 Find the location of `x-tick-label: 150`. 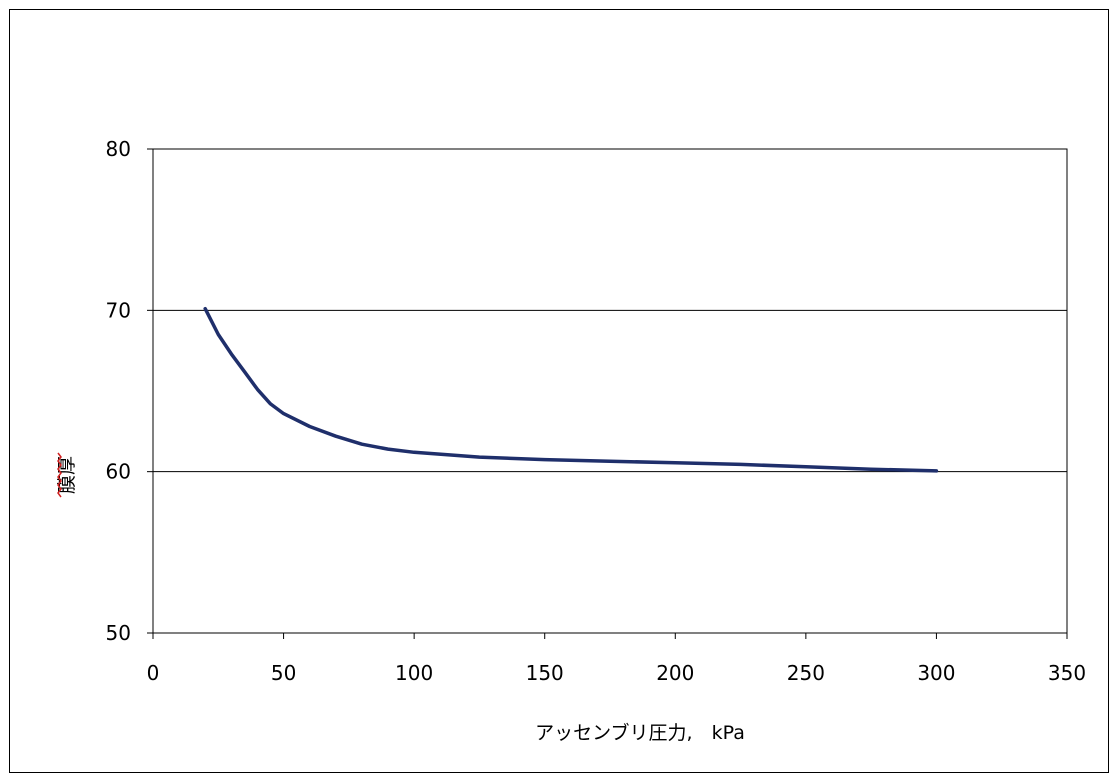

x-tick-label: 150 is located at coordinates (545, 673).